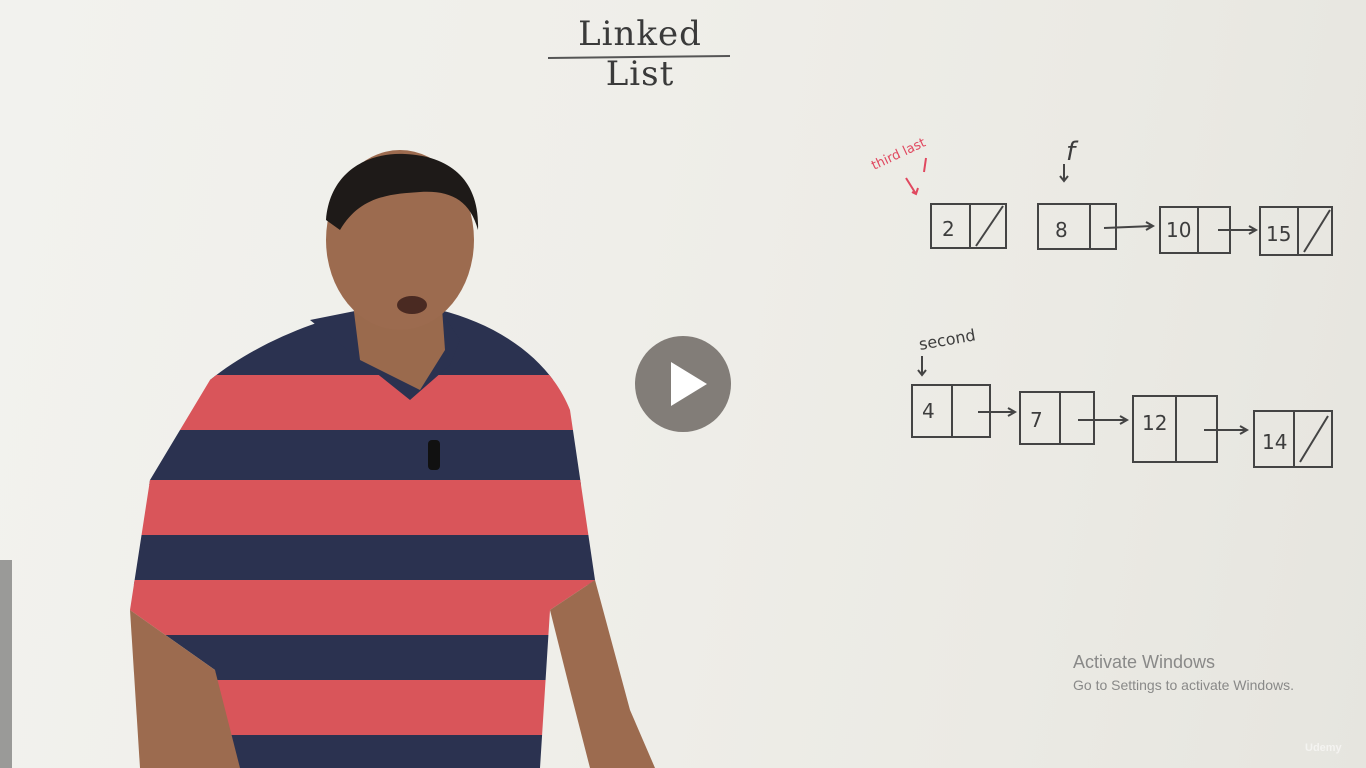  I want to click on node-value: 12, so click(1154, 423).